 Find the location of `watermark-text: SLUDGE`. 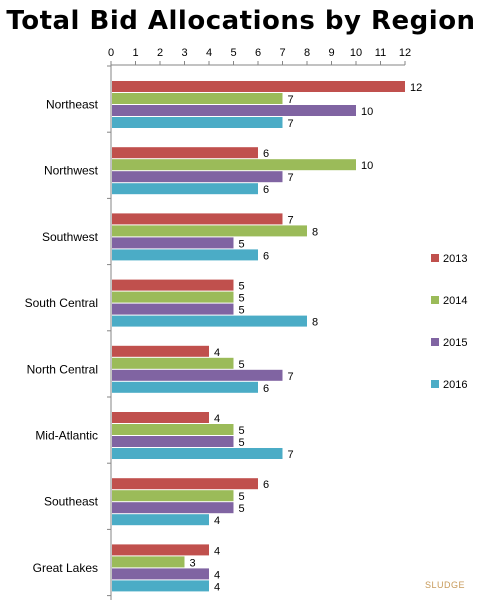

watermark-text: SLUDGE is located at coordinates (445, 585).